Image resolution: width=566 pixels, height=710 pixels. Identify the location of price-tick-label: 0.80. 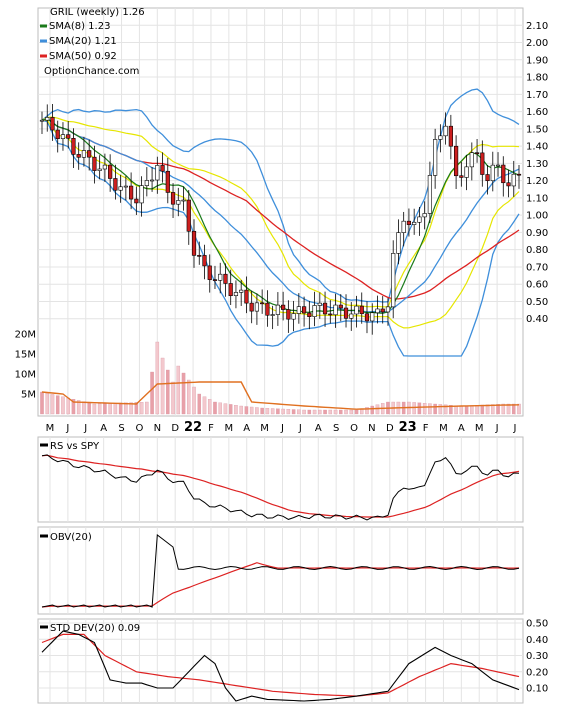
(537, 250).